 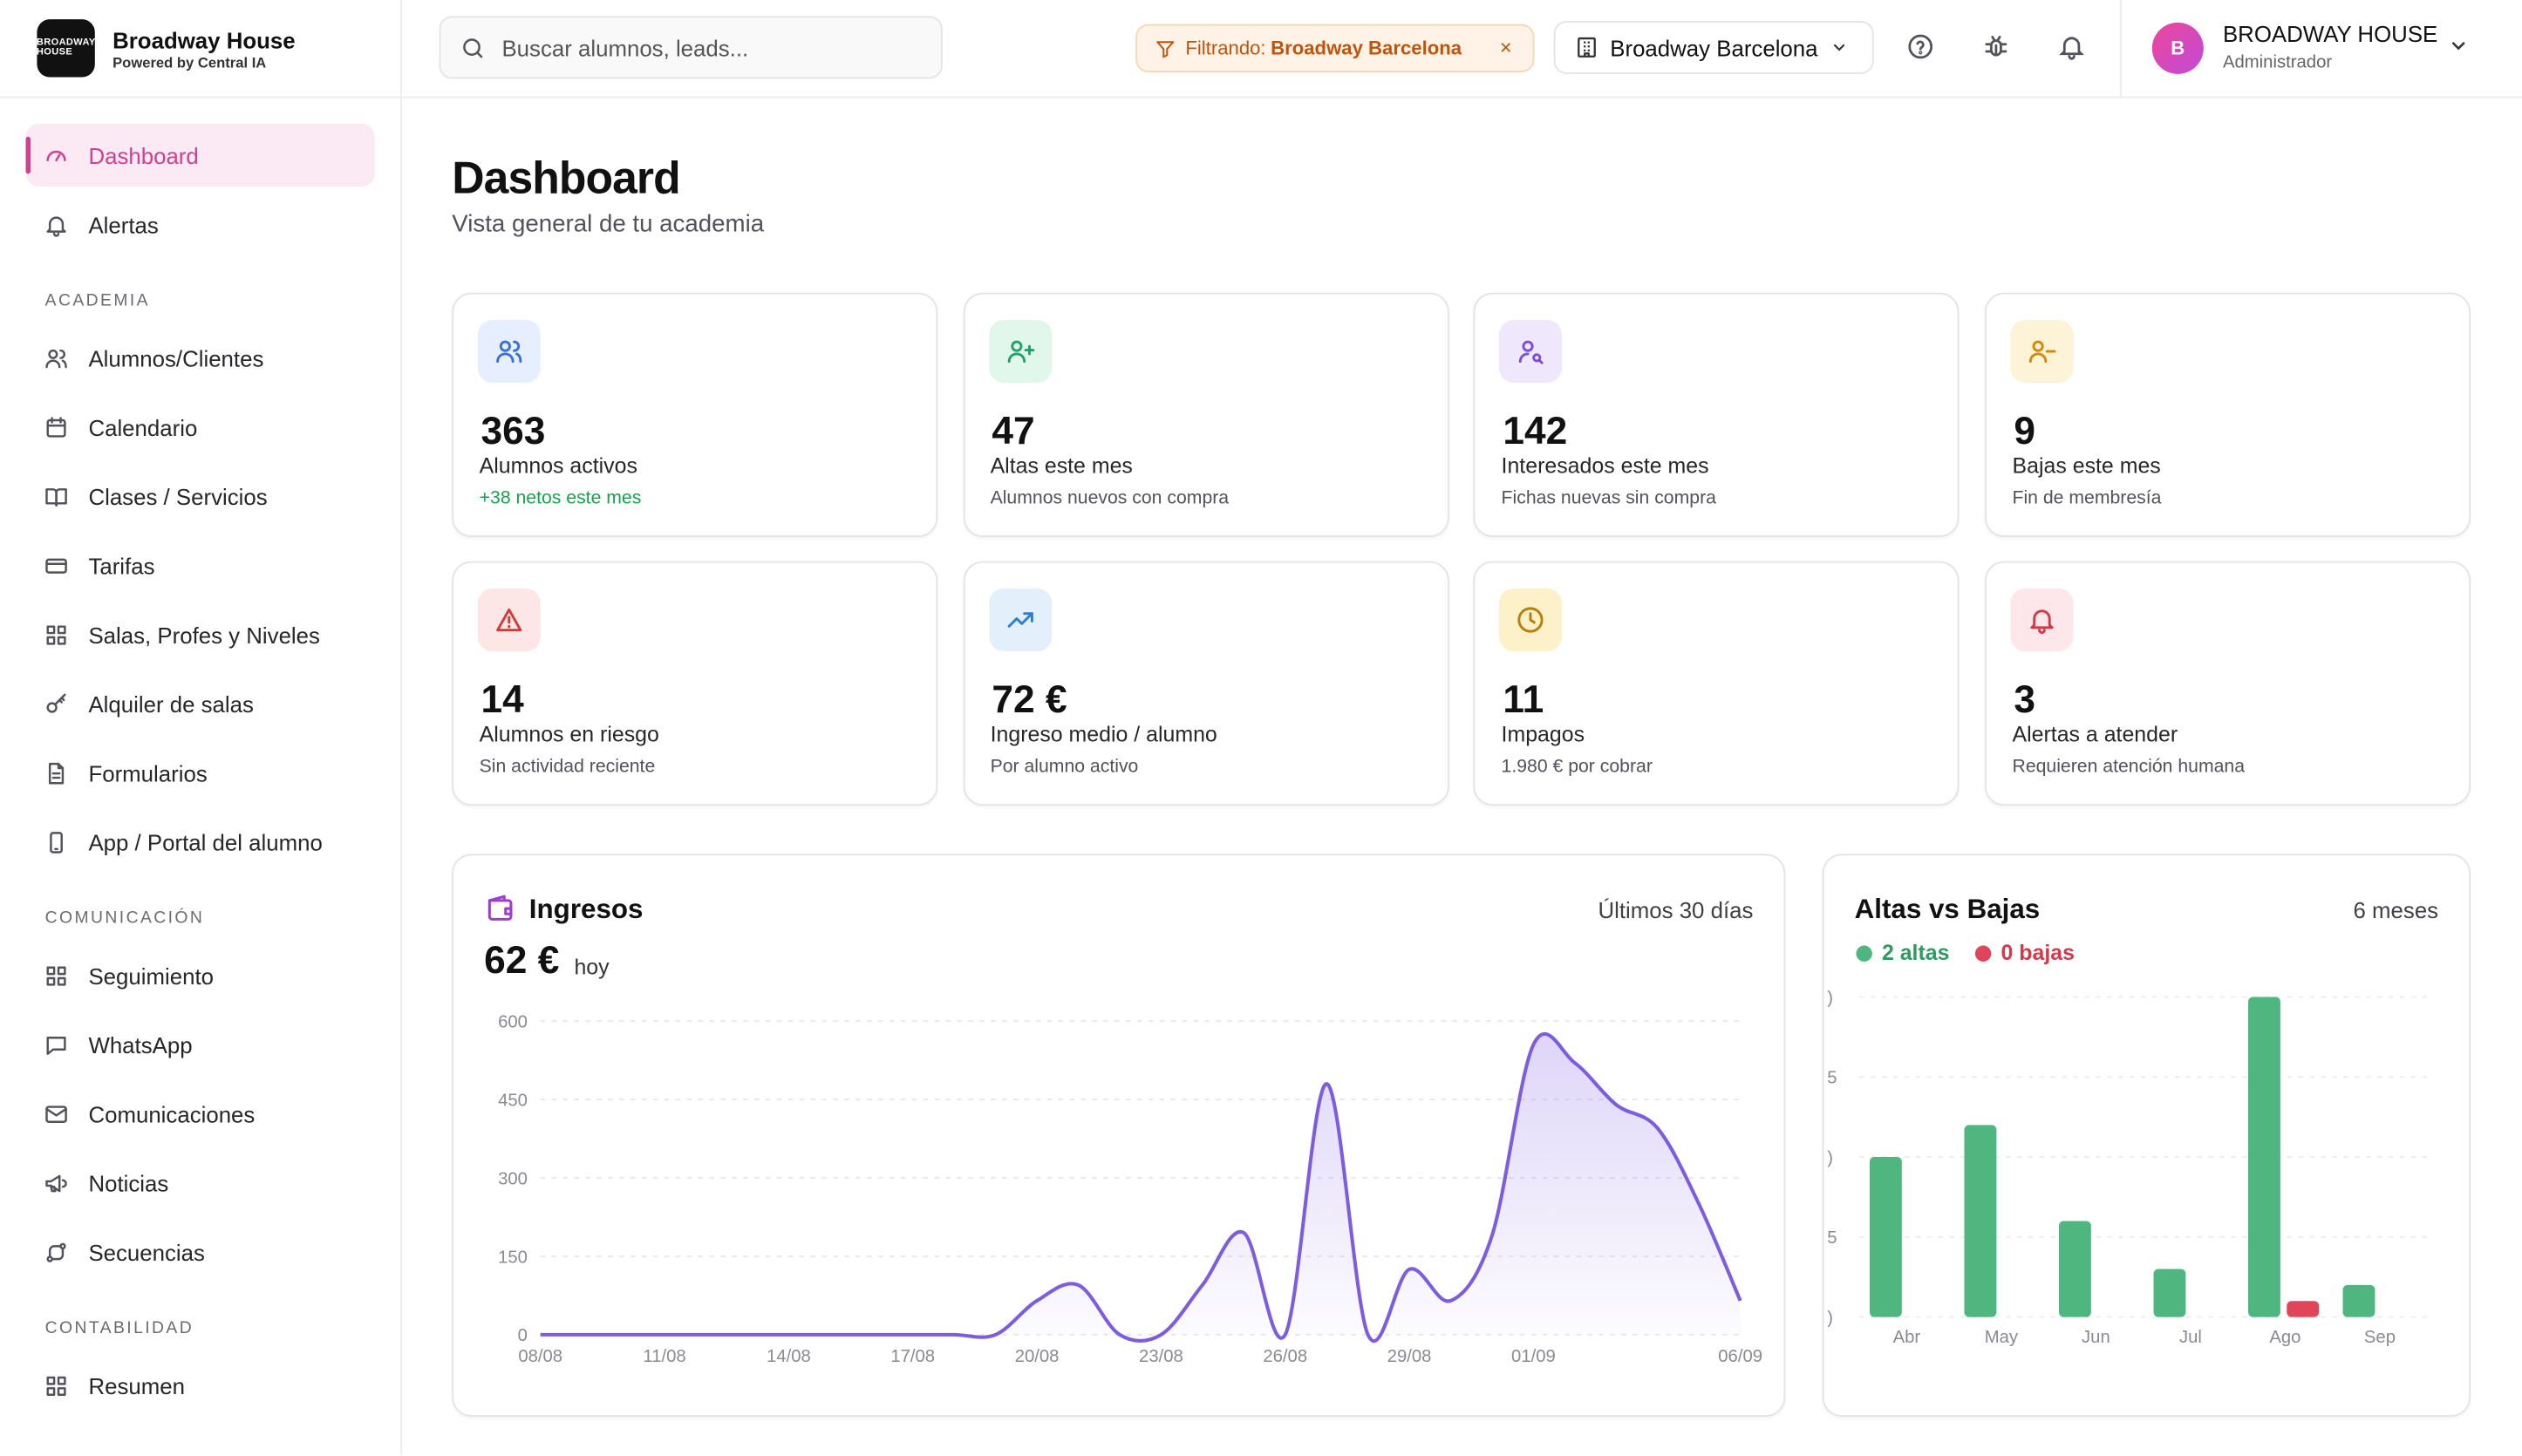 I want to click on sidebar-section-contabilidad: CONTABILIDAD, so click(x=119, y=1328).